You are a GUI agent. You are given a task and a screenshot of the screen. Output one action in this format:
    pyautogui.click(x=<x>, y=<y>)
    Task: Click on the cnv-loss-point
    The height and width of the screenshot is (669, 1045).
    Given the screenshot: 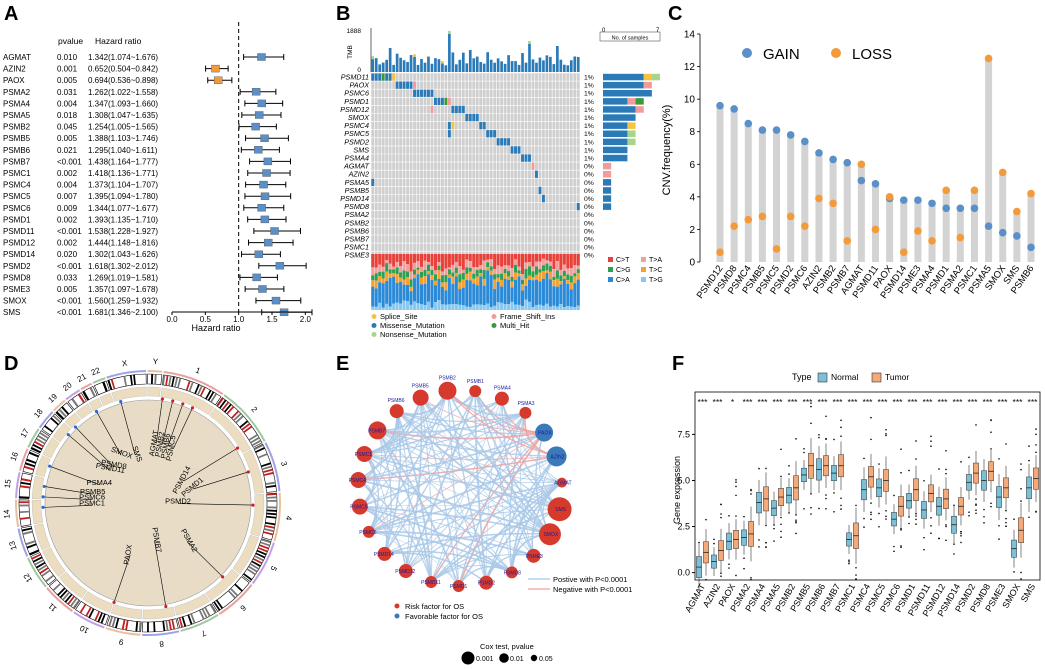 What is the action you would take?
    pyautogui.click(x=946, y=190)
    